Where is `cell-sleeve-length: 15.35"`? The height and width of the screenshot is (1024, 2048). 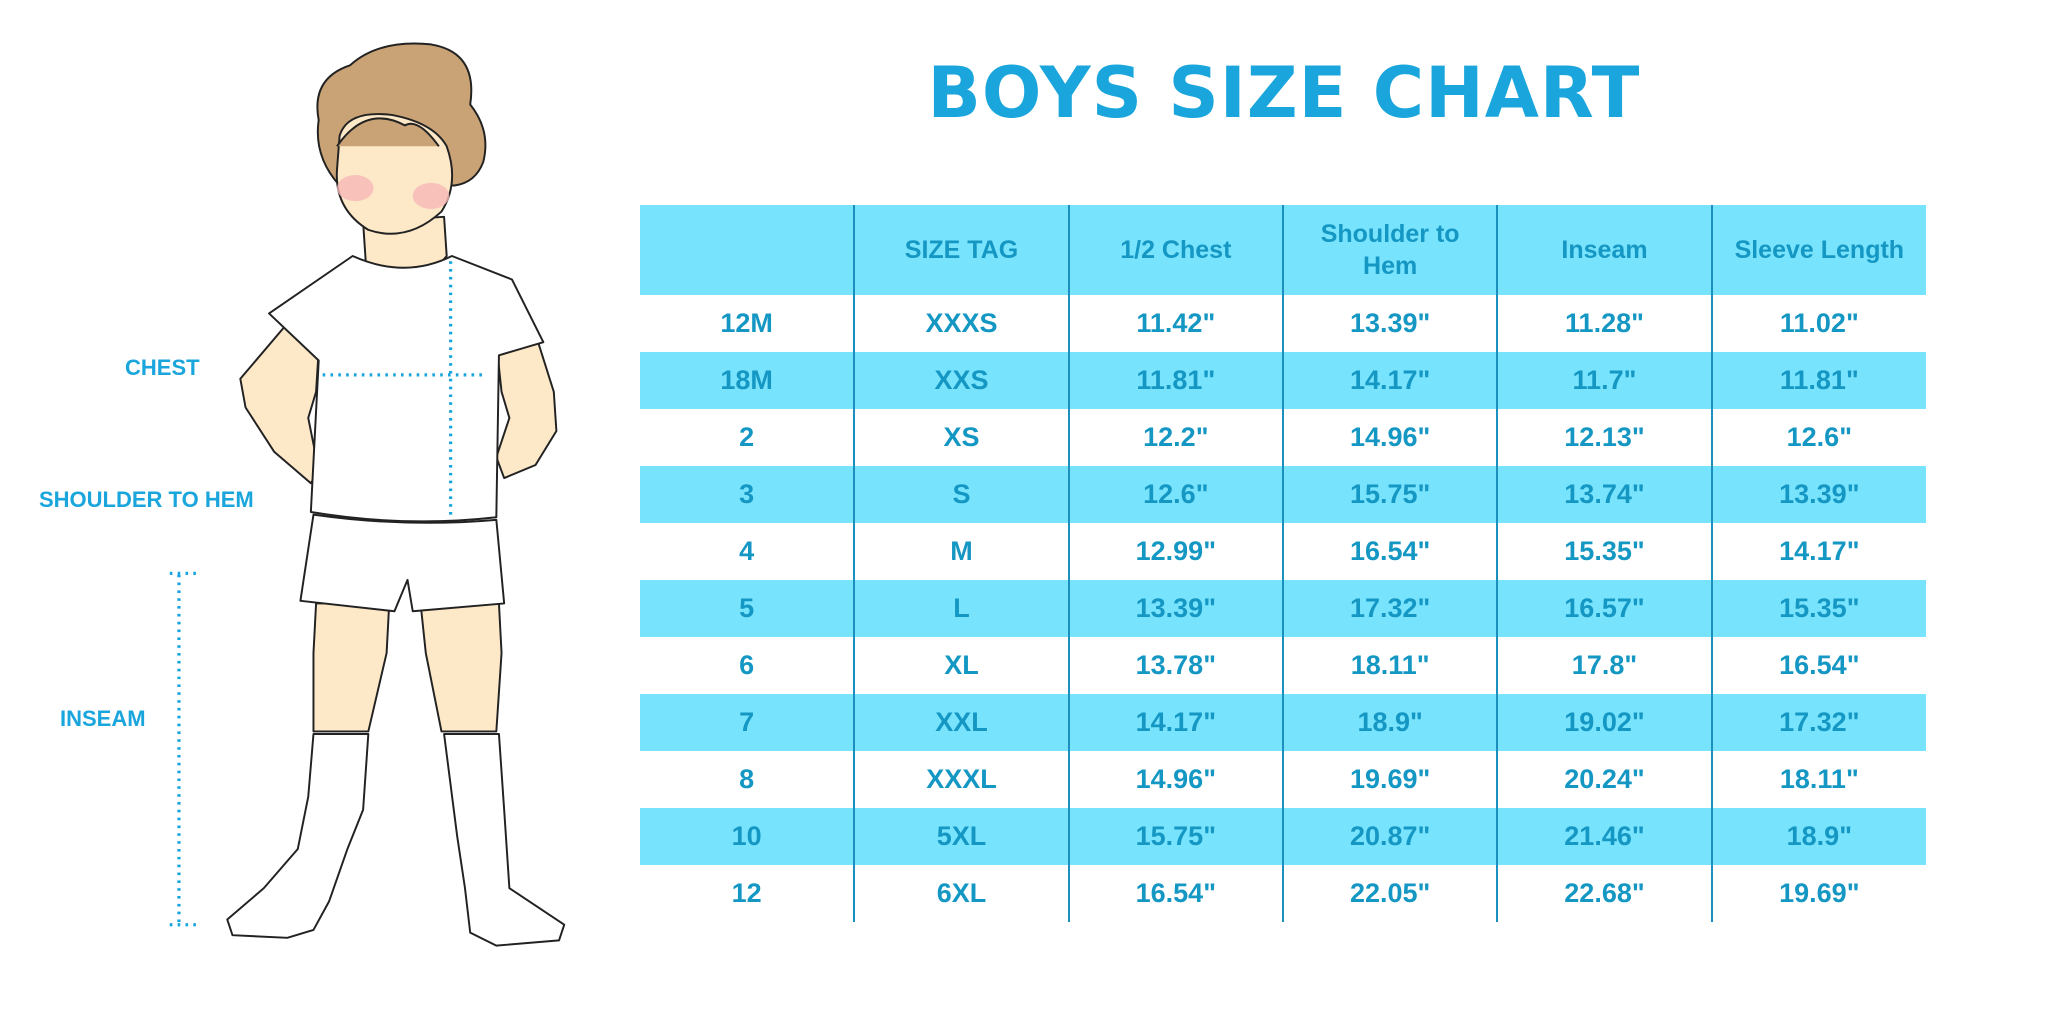
cell-sleeve-length: 15.35" is located at coordinates (1818, 608).